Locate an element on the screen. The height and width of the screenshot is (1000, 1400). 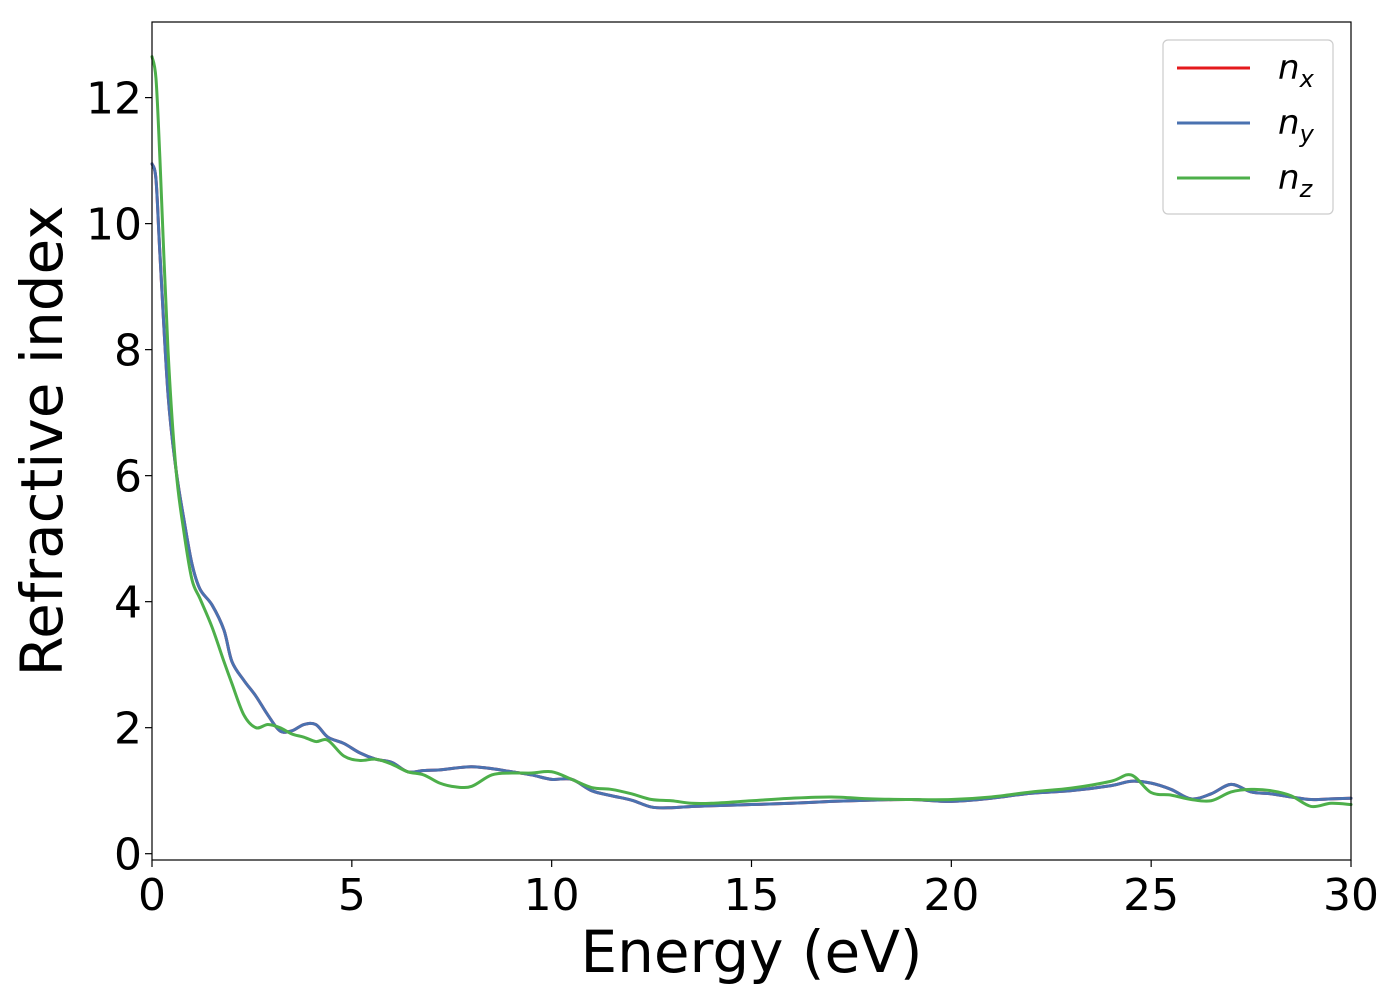
x-axis-title: Energy (eV) is located at coordinates (751, 952).